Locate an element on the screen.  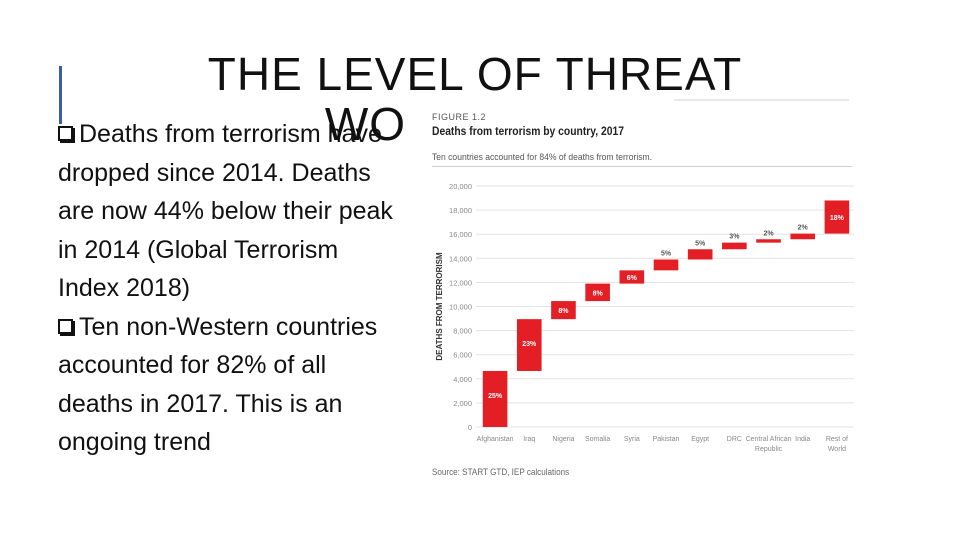
bar-value-label: 3% is located at coordinates (734, 237).